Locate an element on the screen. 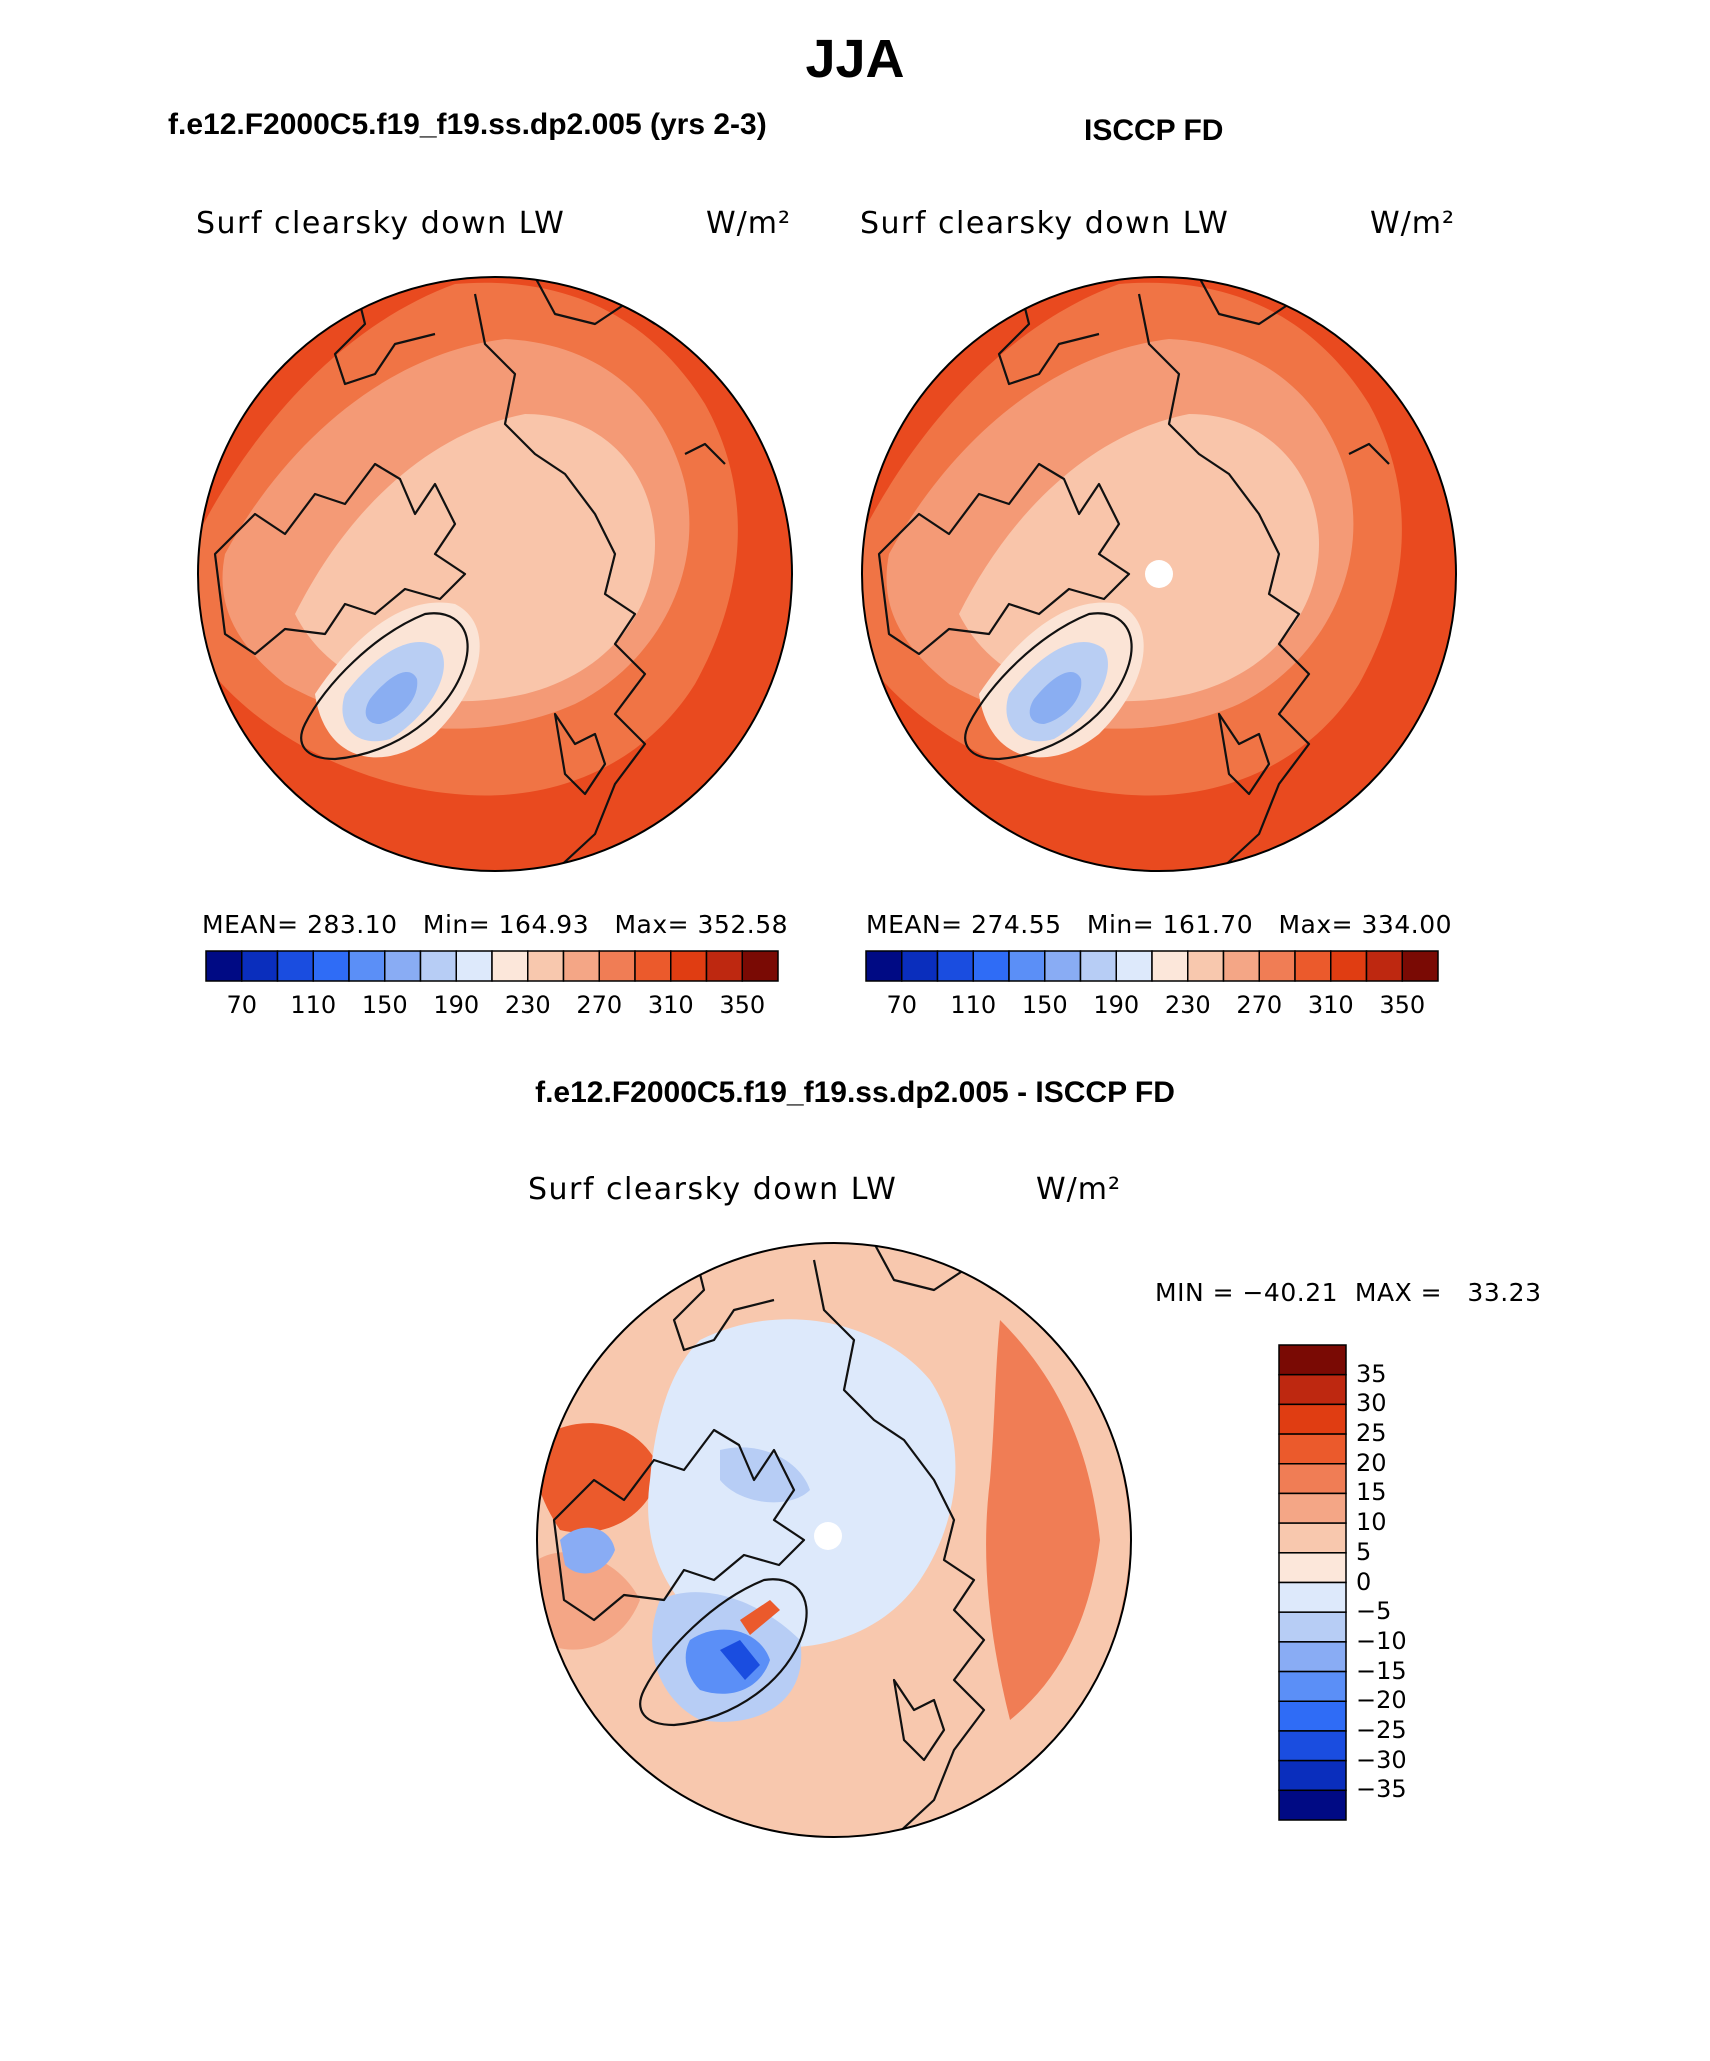  model-stats: MEAN= 283.10 Min= 164.93 Max= 352.58 is located at coordinates (495, 924).